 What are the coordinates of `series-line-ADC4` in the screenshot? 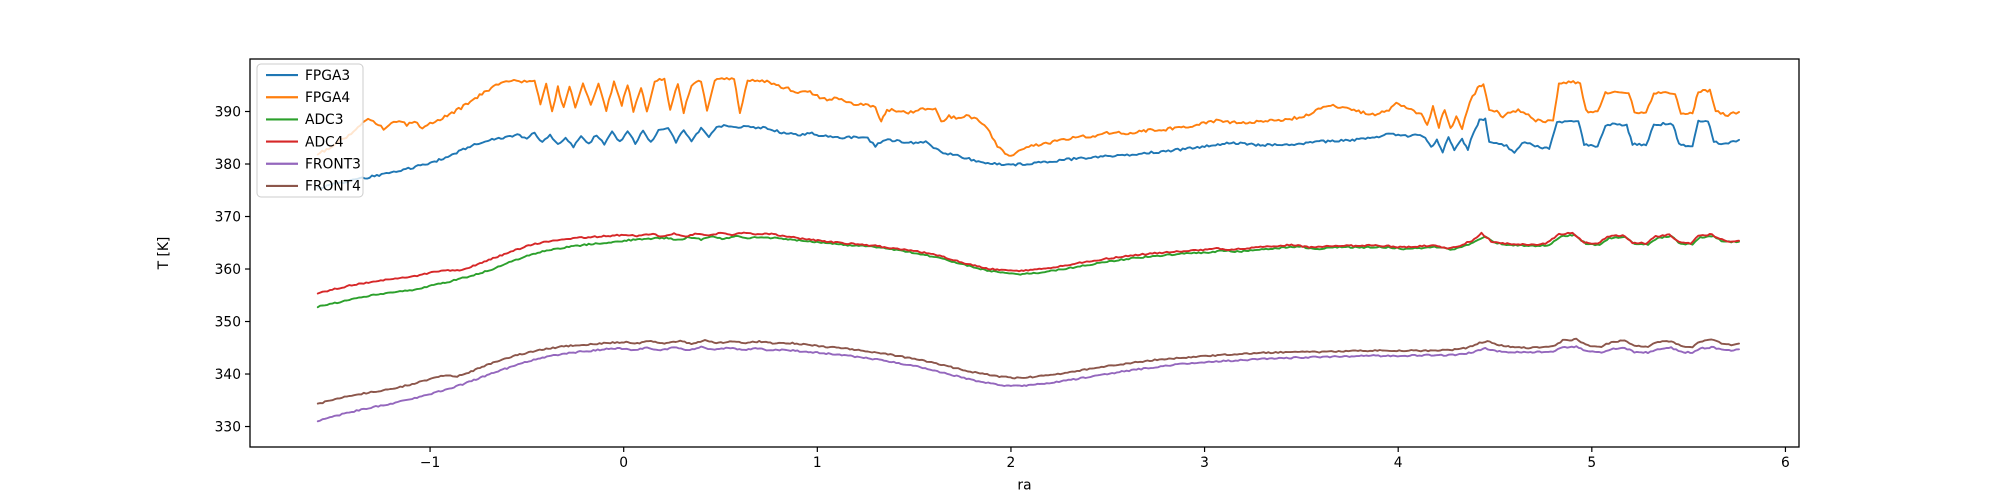 It's located at (1028, 263).